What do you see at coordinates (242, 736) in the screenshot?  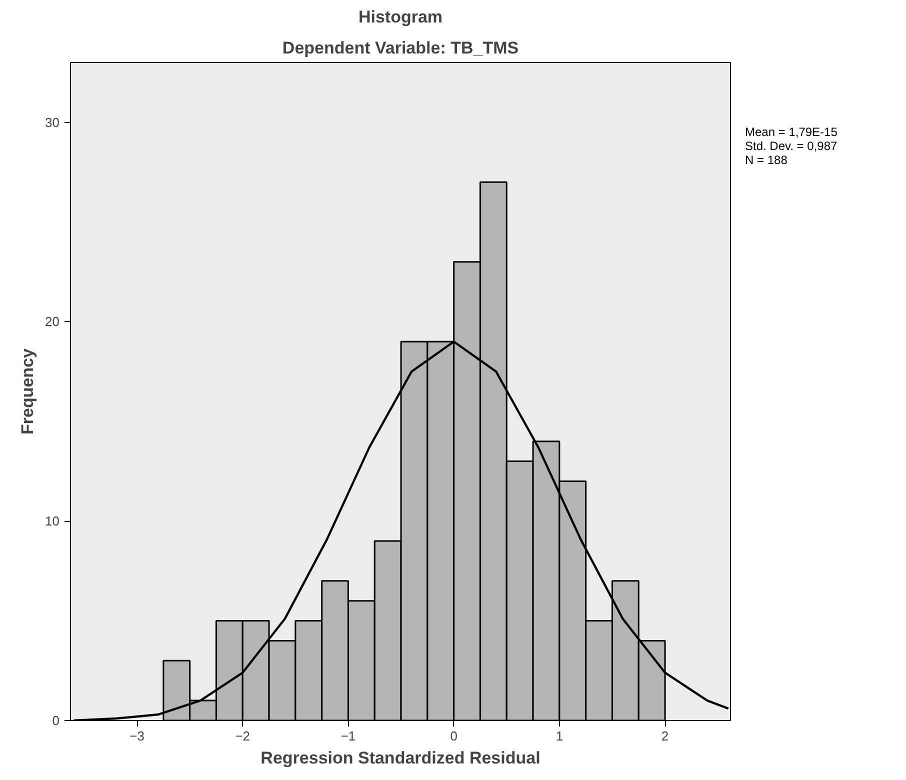 I see `x-tick-label: −2` at bounding box center [242, 736].